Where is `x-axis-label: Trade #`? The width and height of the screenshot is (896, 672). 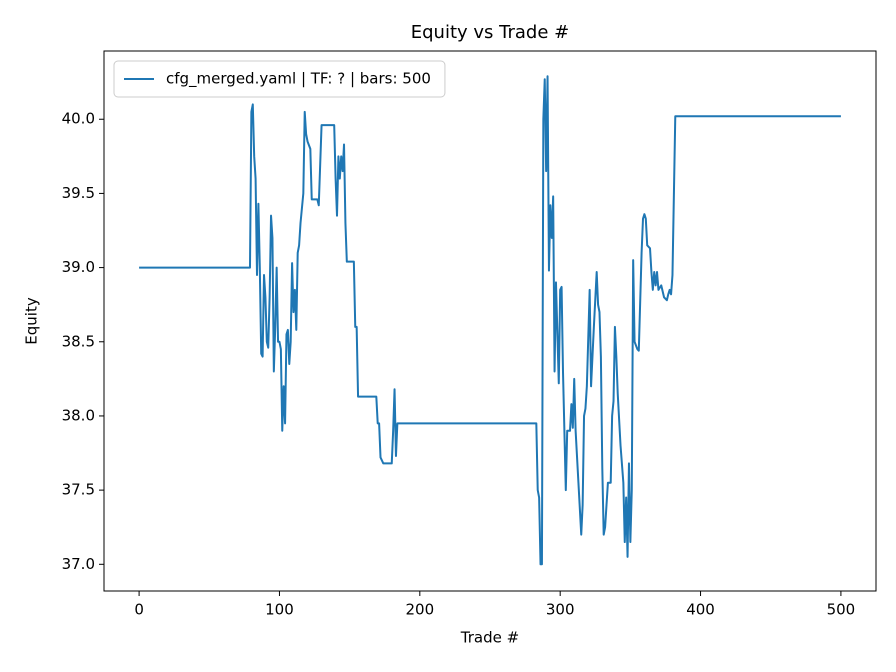 x-axis-label: Trade # is located at coordinates (489, 638).